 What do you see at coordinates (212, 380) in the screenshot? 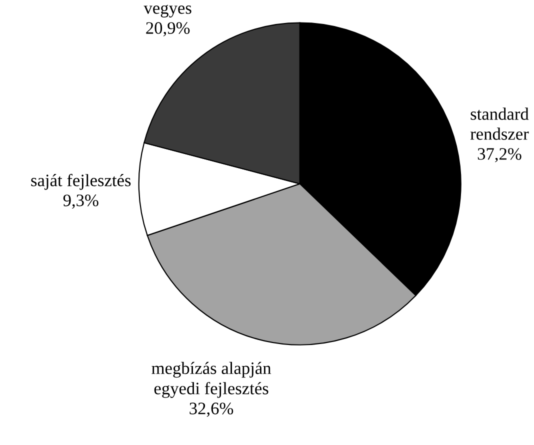
I see `slice-label: megbízás alapján egyedi fejlesztés` at bounding box center [212, 380].